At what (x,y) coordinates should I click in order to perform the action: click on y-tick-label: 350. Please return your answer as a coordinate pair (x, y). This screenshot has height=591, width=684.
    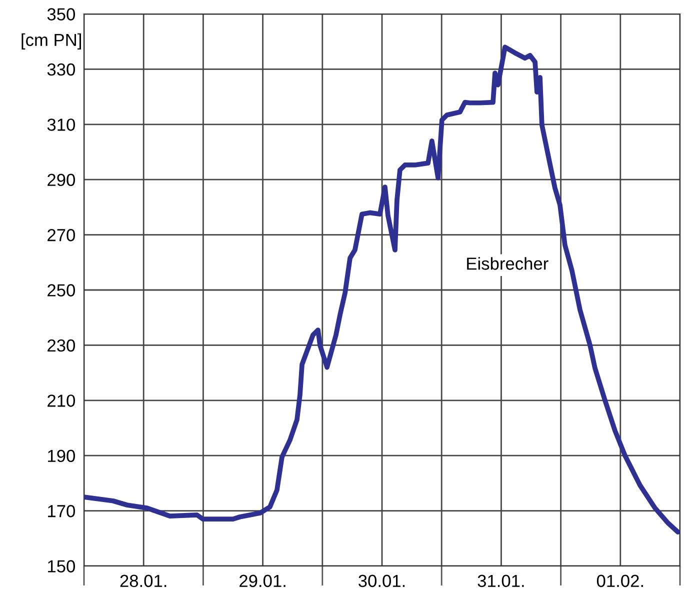
    Looking at the image, I should click on (61, 14).